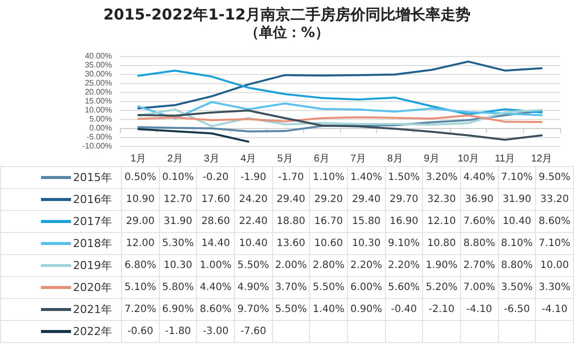  Describe the element at coordinates (555, 287) in the screenshot. I see `data-label: 3.30%` at that location.